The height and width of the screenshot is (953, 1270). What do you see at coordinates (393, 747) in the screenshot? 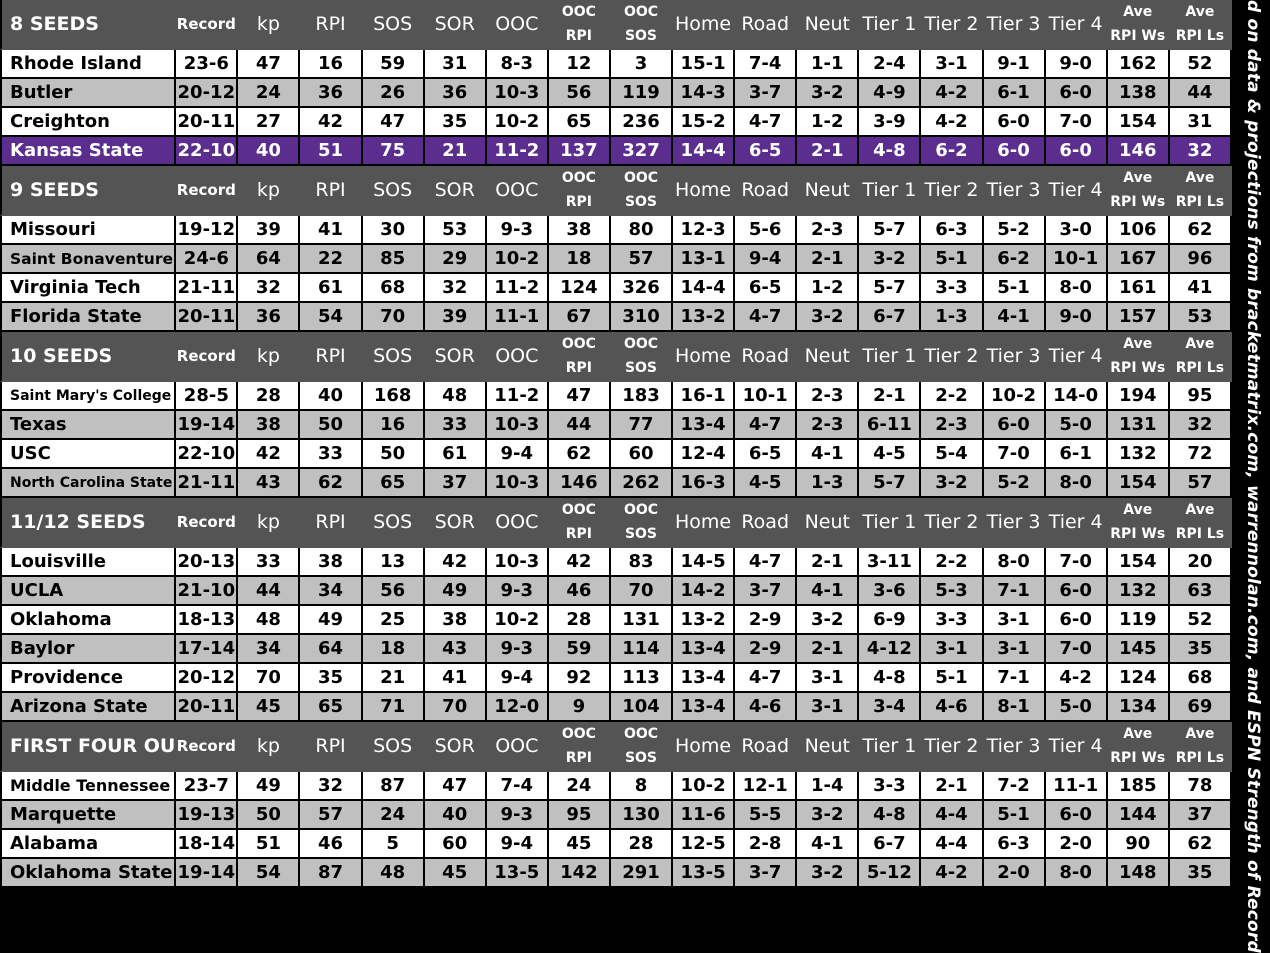
I see `column-header-sos: SOS` at bounding box center [393, 747].